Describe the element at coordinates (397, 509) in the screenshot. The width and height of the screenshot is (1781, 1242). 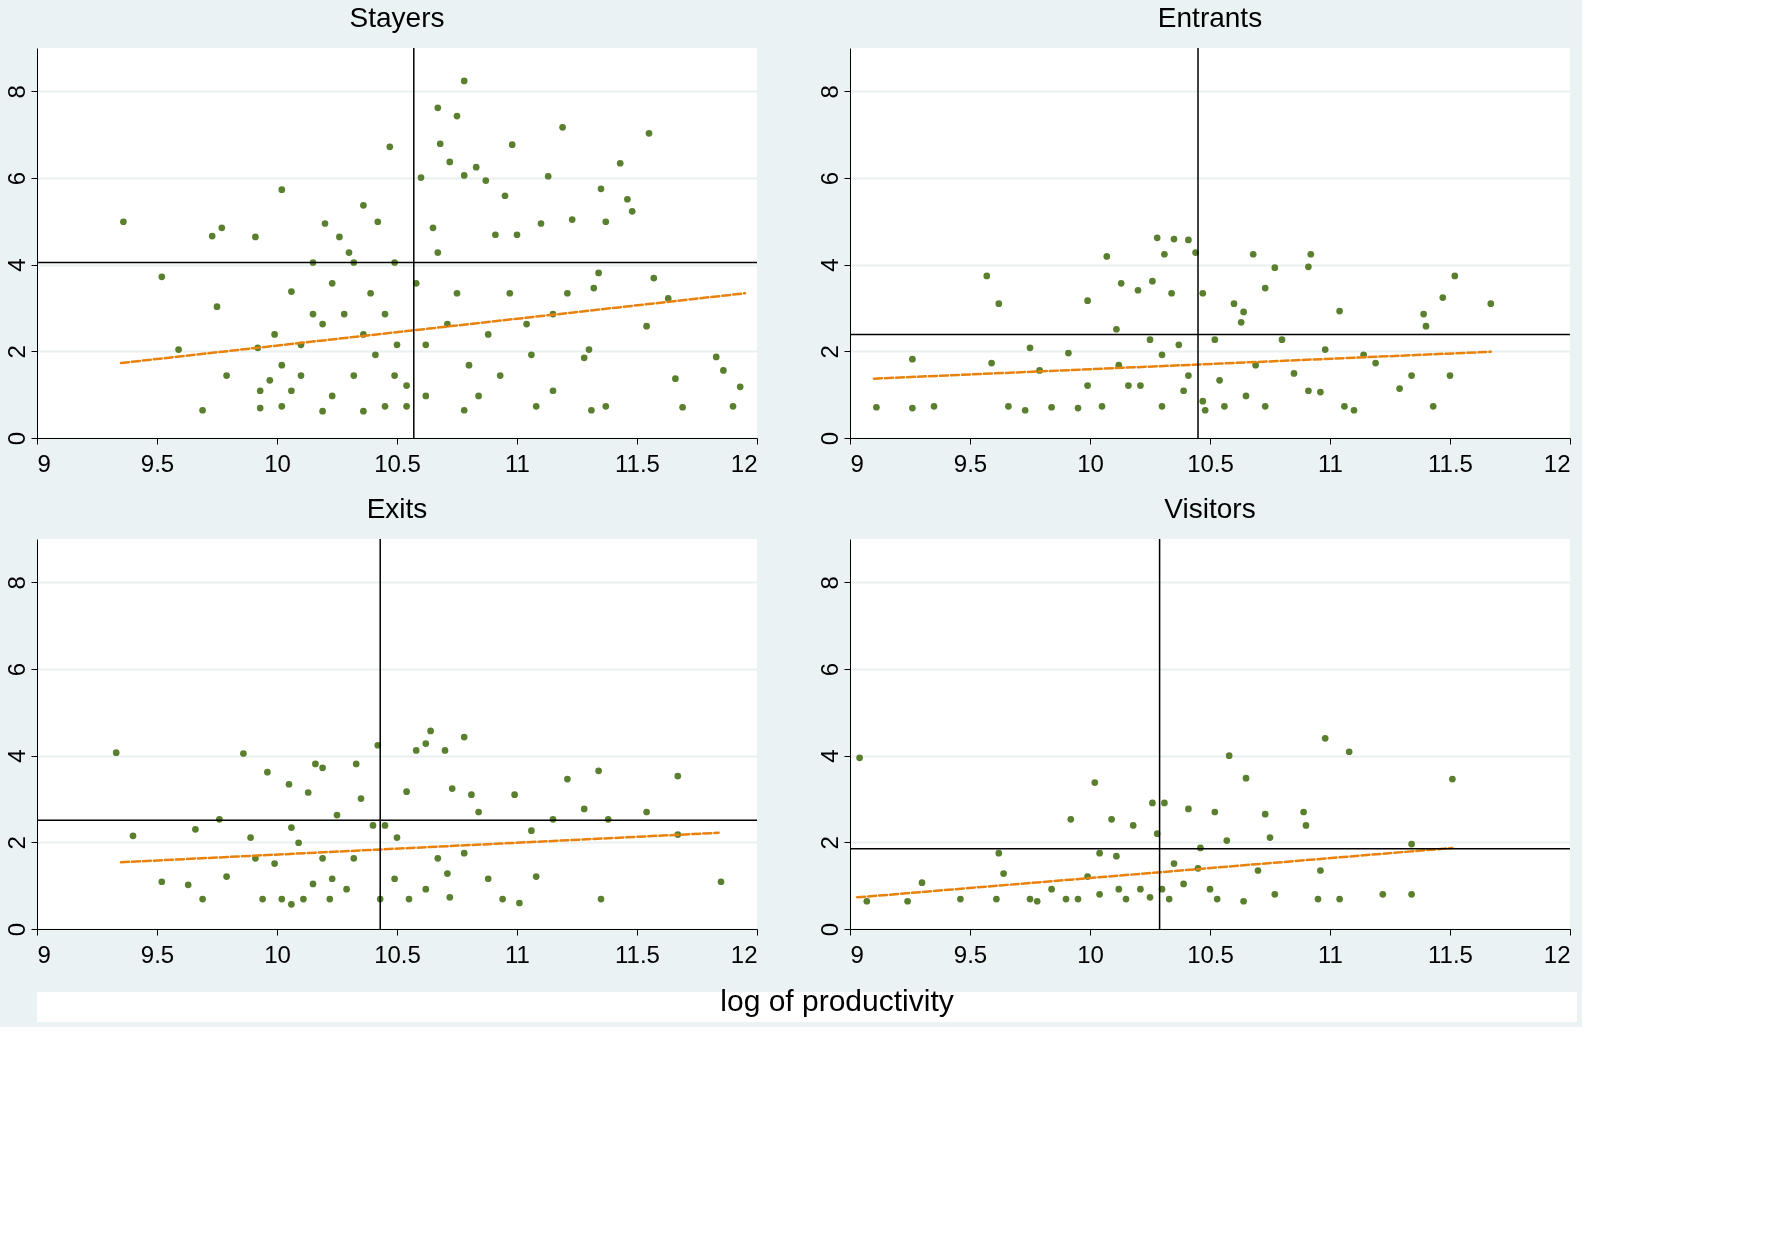
I see `chart-title: Exits` at that location.